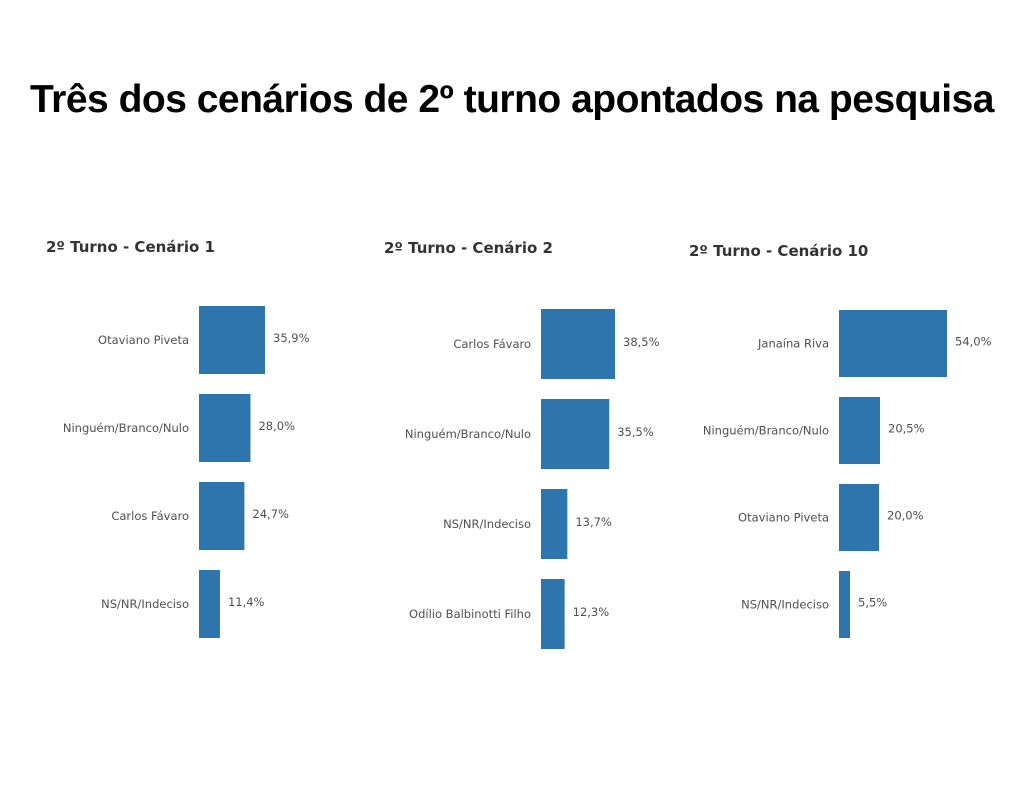 This screenshot has height=800, width=1024. What do you see at coordinates (906, 429) in the screenshot?
I see `value-label: 20,5%` at bounding box center [906, 429].